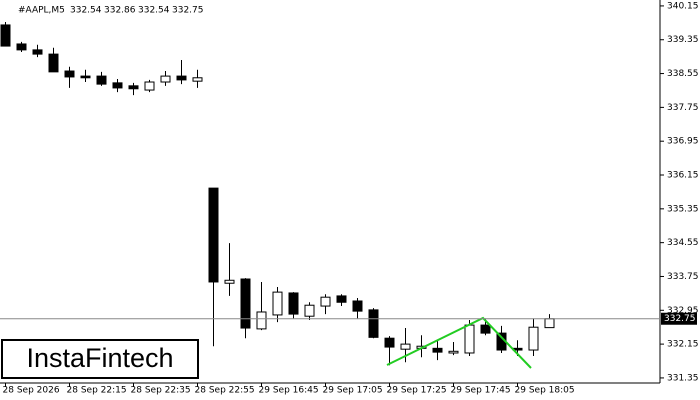 The height and width of the screenshot is (400, 700). What do you see at coordinates (225, 391) in the screenshot?
I see `x-tick-label: 28 Sep 22:55` at bounding box center [225, 391].